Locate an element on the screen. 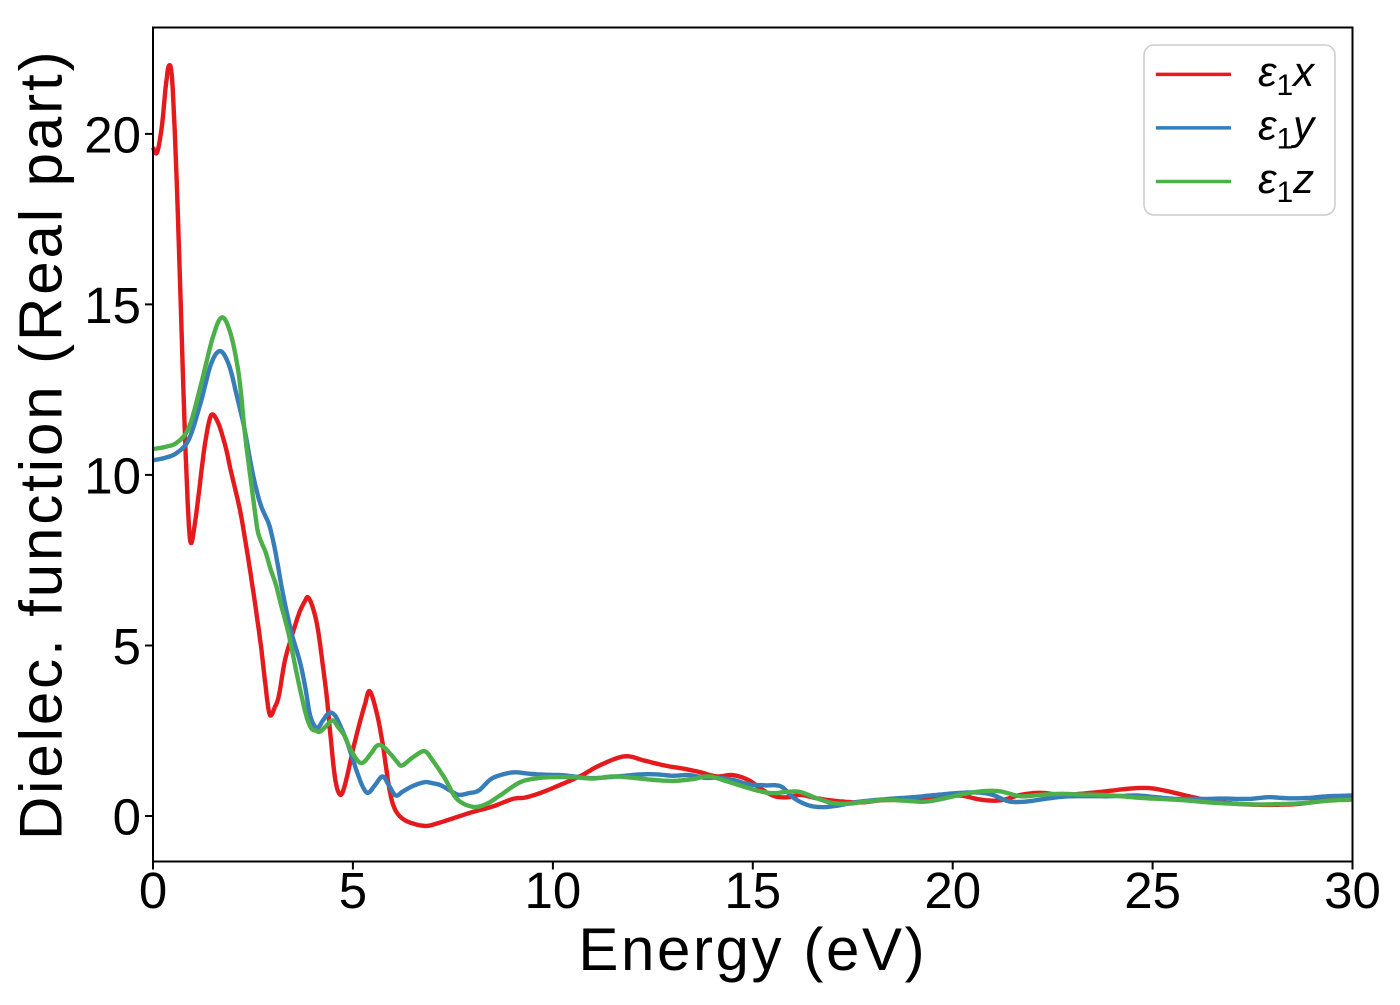 This screenshot has height=1005, width=1400. svg-text: ε1x is located at coordinates (1287, 75).